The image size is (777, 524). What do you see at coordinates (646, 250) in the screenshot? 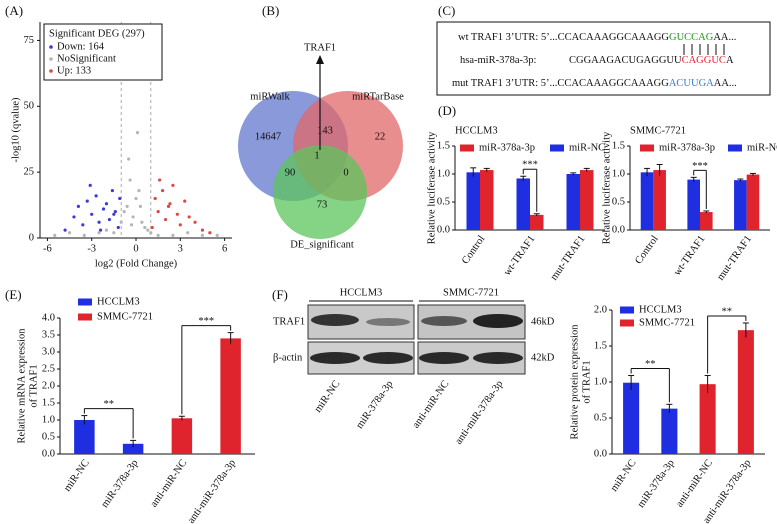
I see `x-tick-label: Control` at bounding box center [646, 250].